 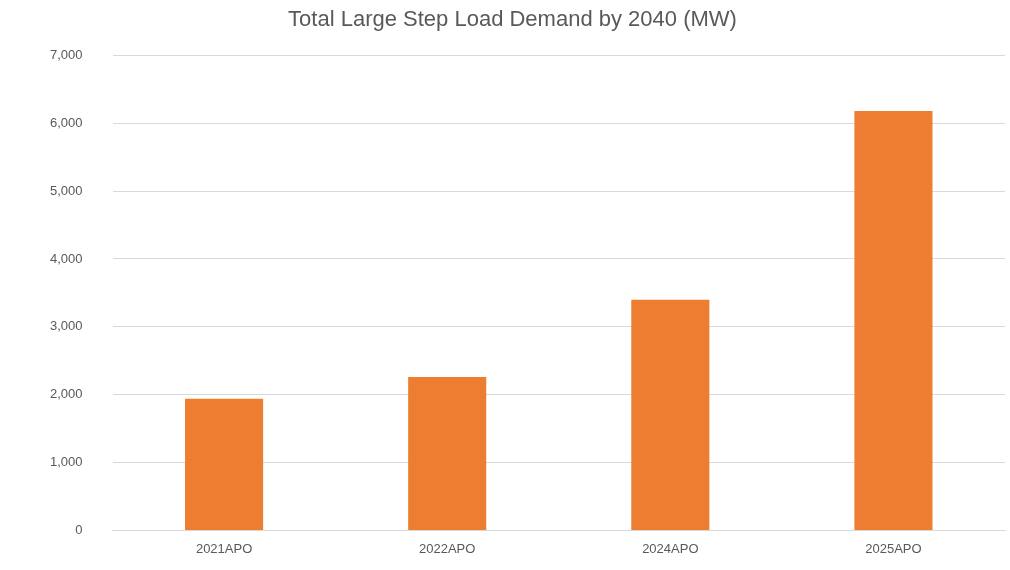 I want to click on y-tick-label: 3,000, so click(x=66, y=326).